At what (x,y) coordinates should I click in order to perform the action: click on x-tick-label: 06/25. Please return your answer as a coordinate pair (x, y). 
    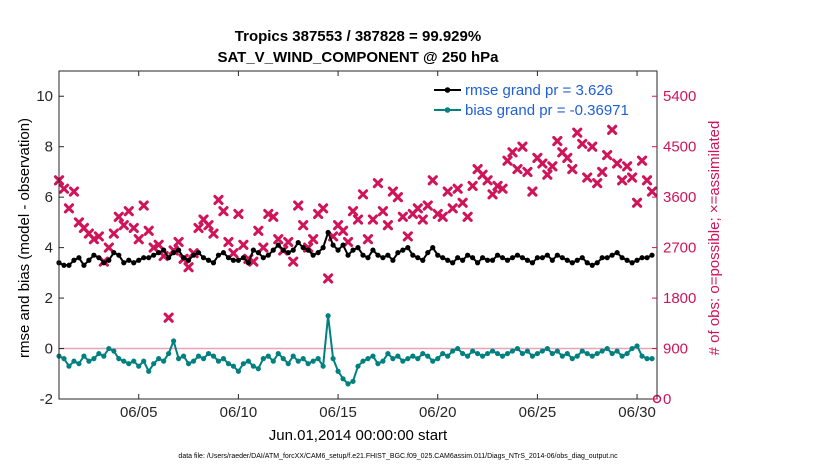
    Looking at the image, I should click on (538, 412).